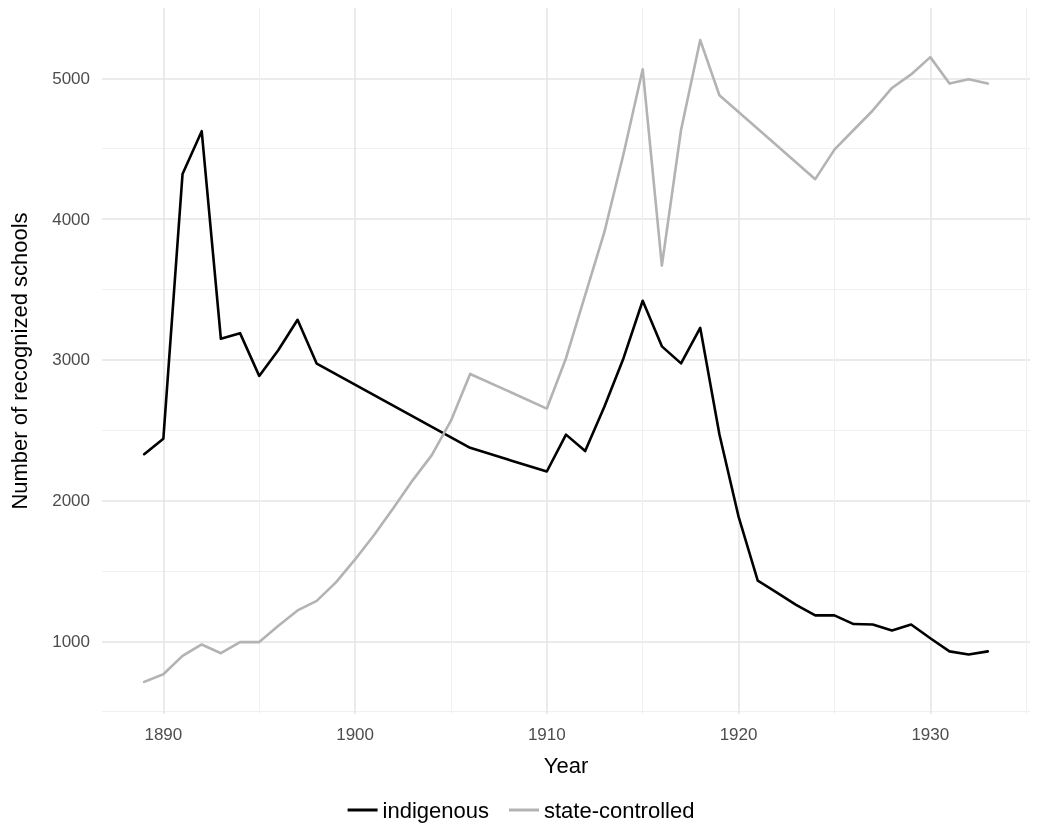 This screenshot has height=834, width=1042. Describe the element at coordinates (436, 810) in the screenshot. I see `legend-label: indigenous` at that location.